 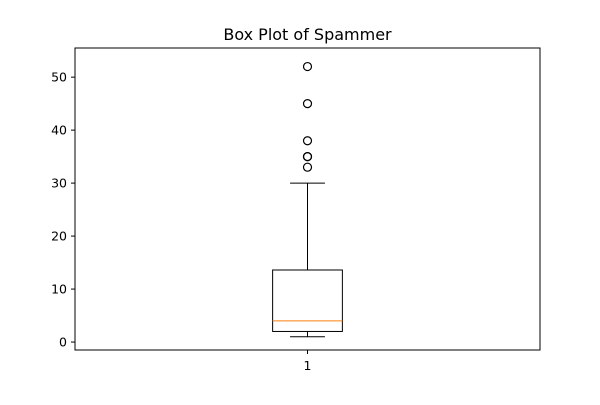 What do you see at coordinates (59, 77) in the screenshot?
I see `y-tick-label-50: 50` at bounding box center [59, 77].